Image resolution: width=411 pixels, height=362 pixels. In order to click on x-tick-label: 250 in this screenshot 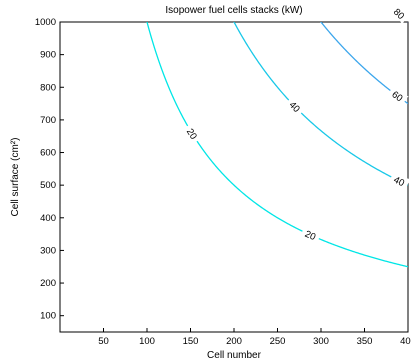, I will do `click(278, 341)`.